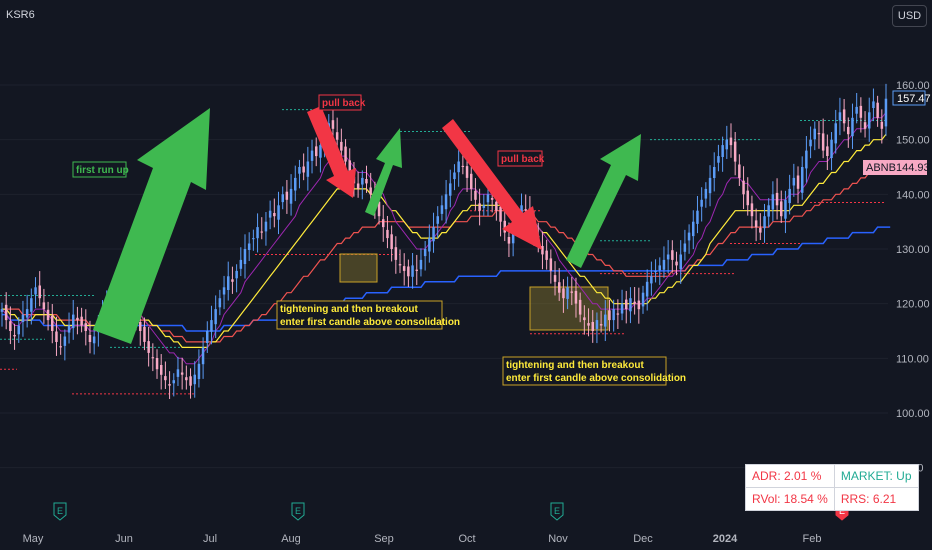 This screenshot has height=550, width=932. Describe the element at coordinates (913, 168) in the screenshot. I see `comparison-price: 144.93` at that location.